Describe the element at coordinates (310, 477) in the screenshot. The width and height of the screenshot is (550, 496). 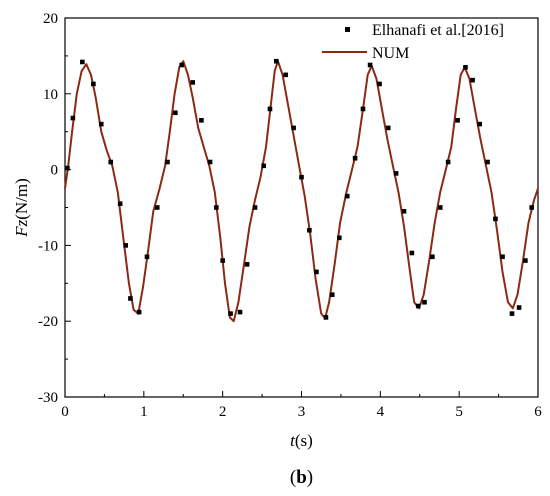
I see `panel-label-close: )` at that location.